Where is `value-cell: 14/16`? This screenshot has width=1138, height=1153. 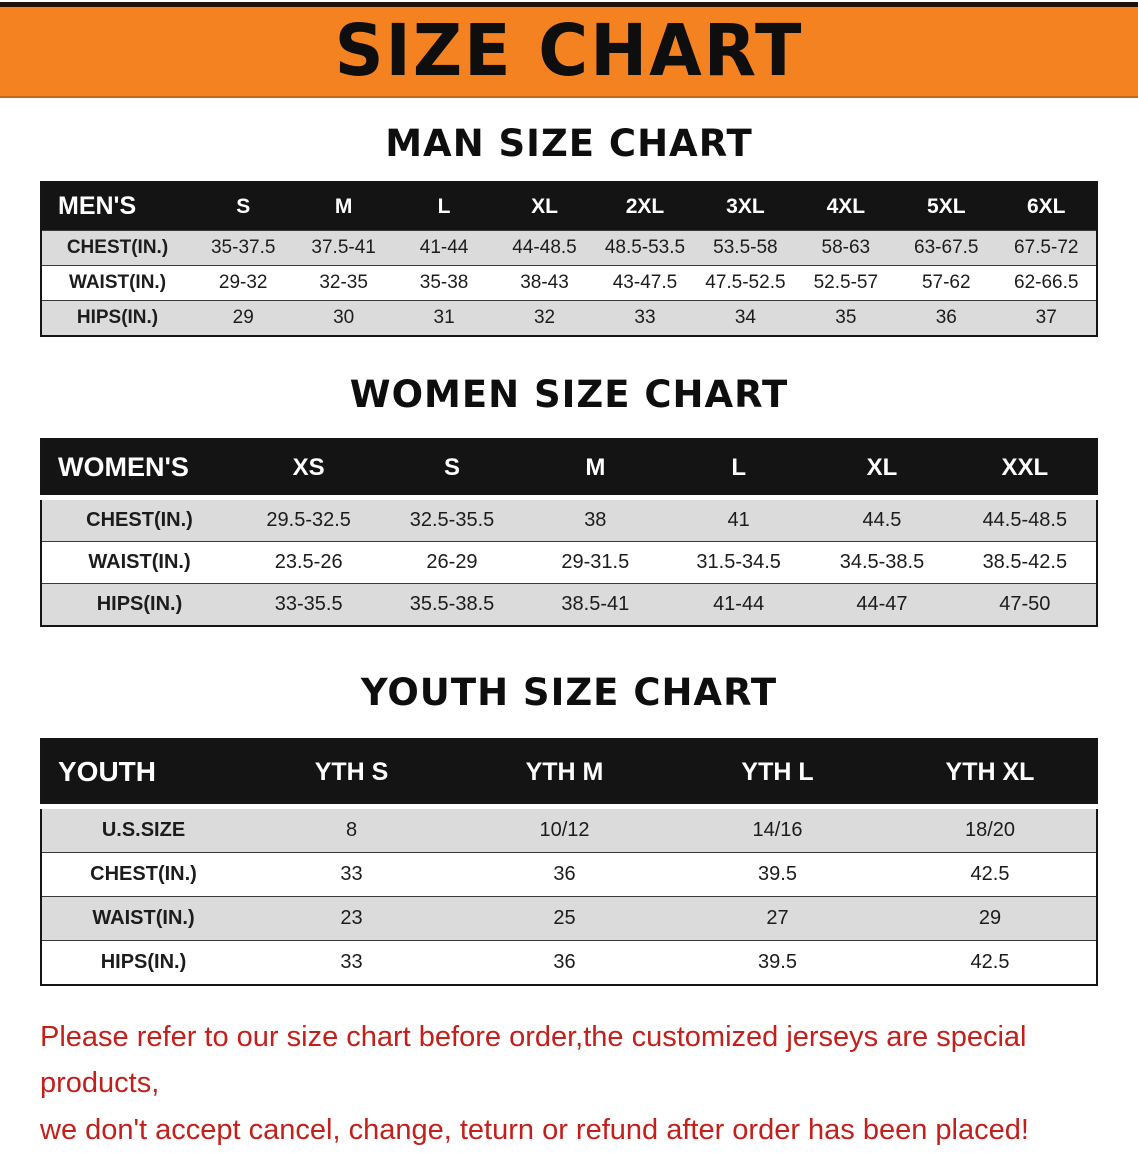
value-cell: 14/16 is located at coordinates (777, 829).